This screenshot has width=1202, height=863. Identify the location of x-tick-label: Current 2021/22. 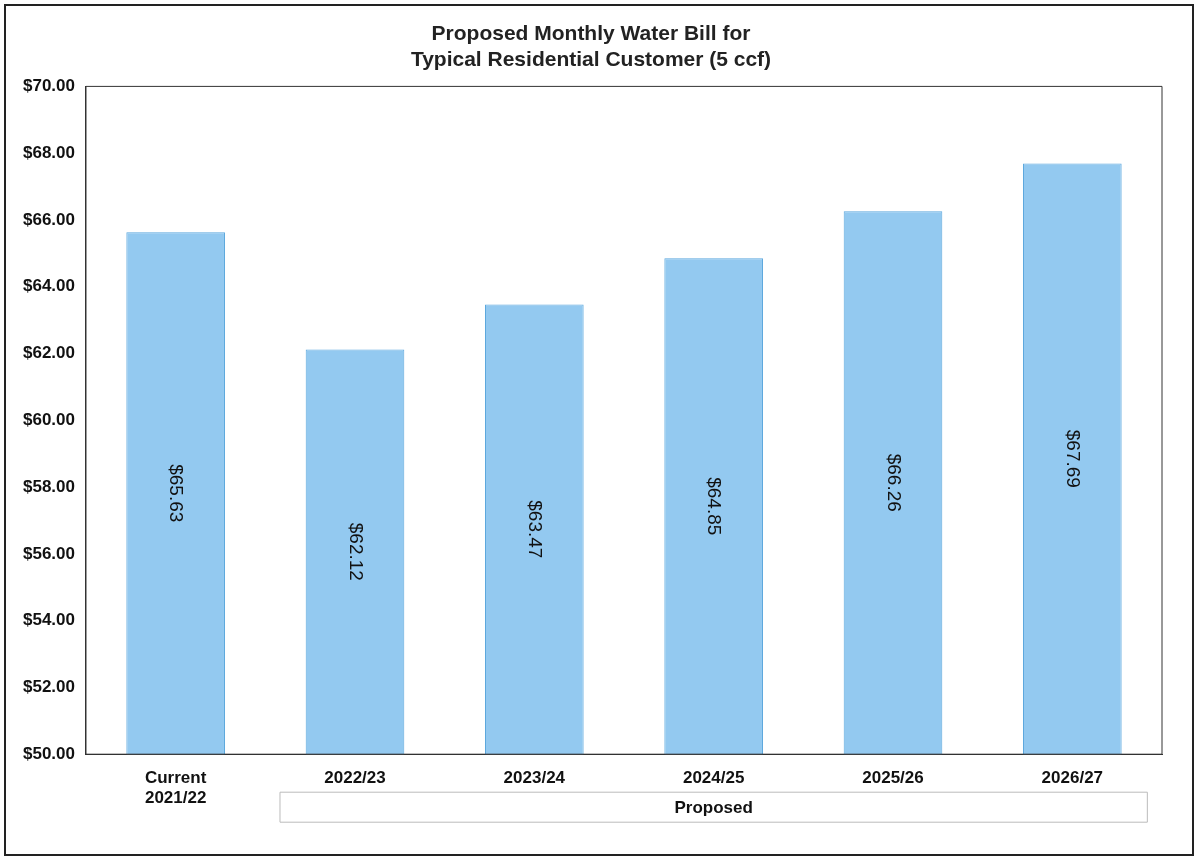
(175, 788).